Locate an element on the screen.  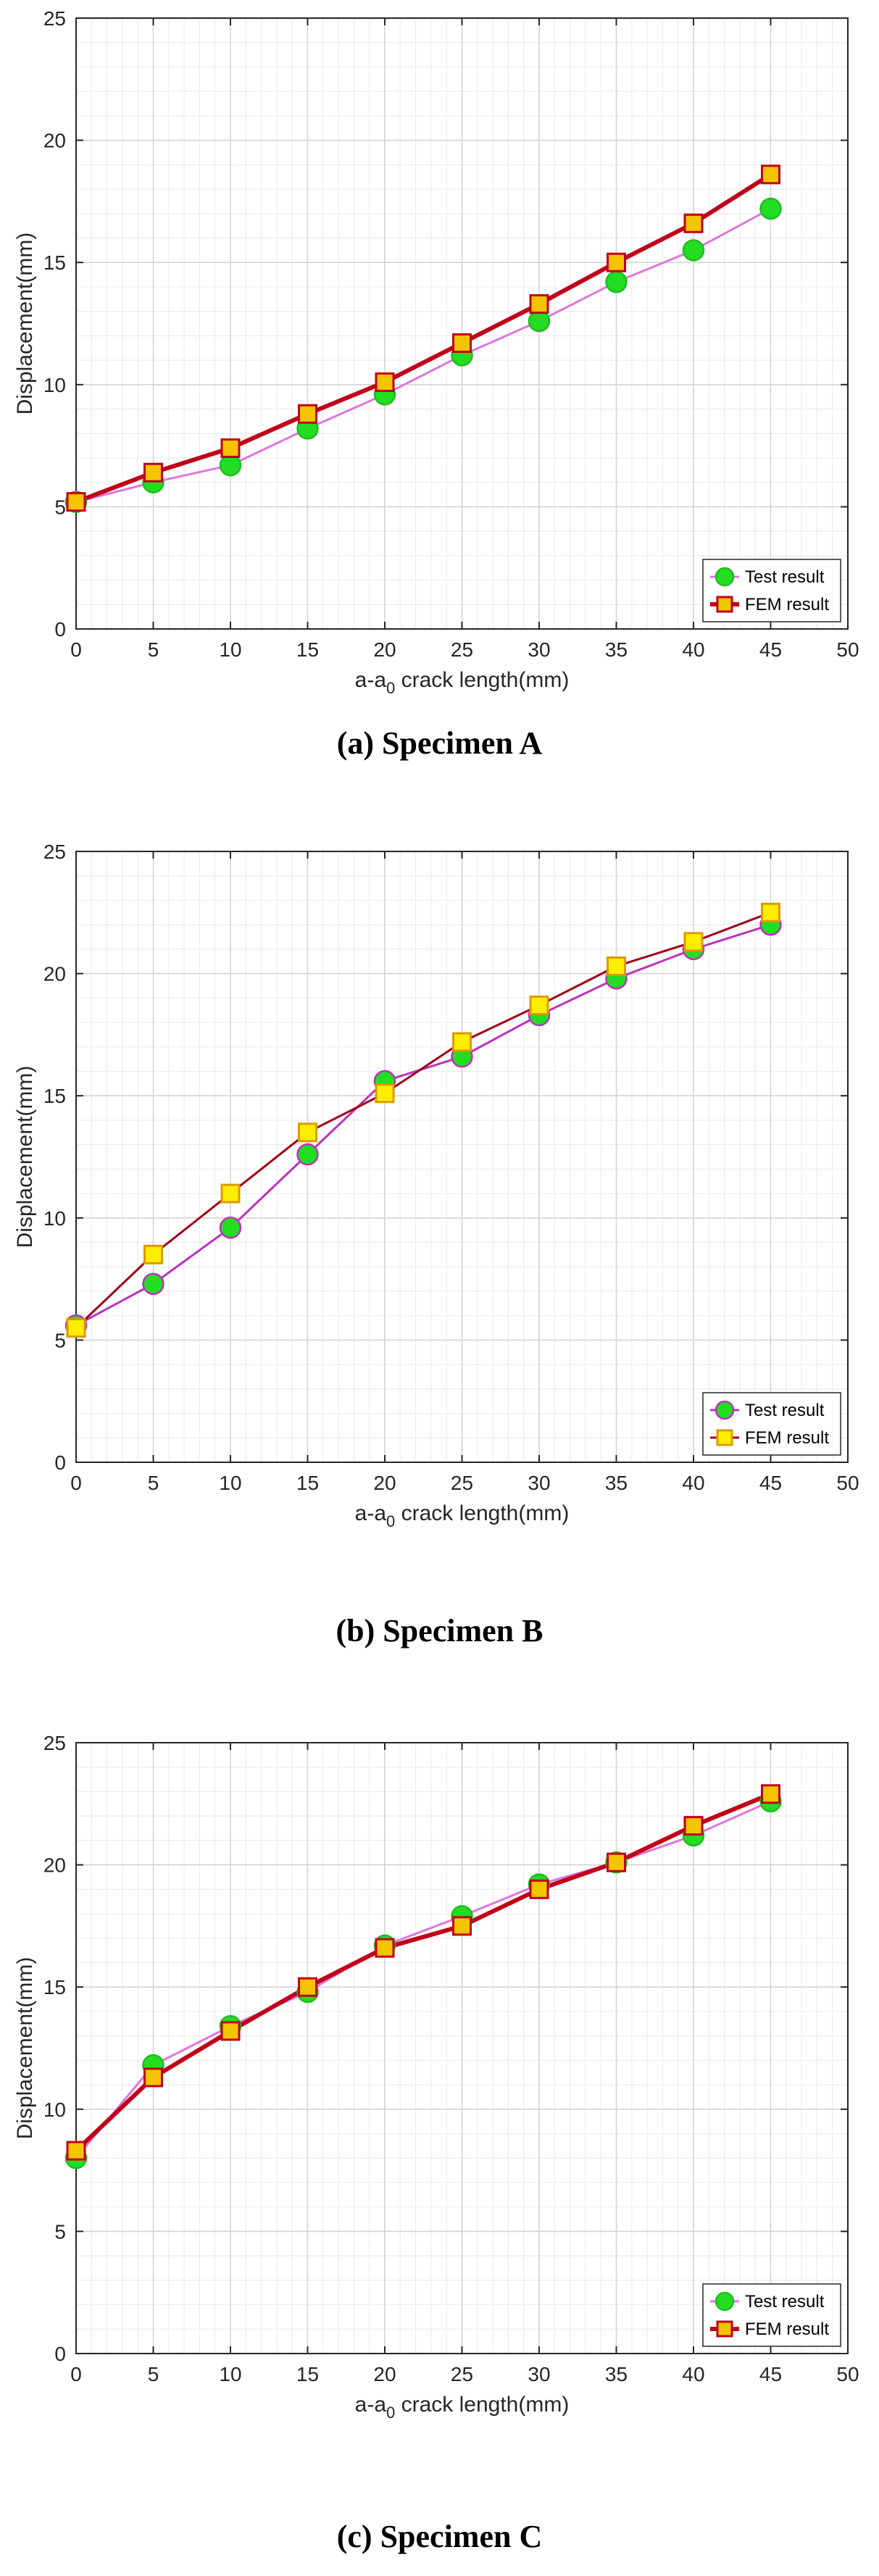
x-tick-label: 5 is located at coordinates (153, 1483).